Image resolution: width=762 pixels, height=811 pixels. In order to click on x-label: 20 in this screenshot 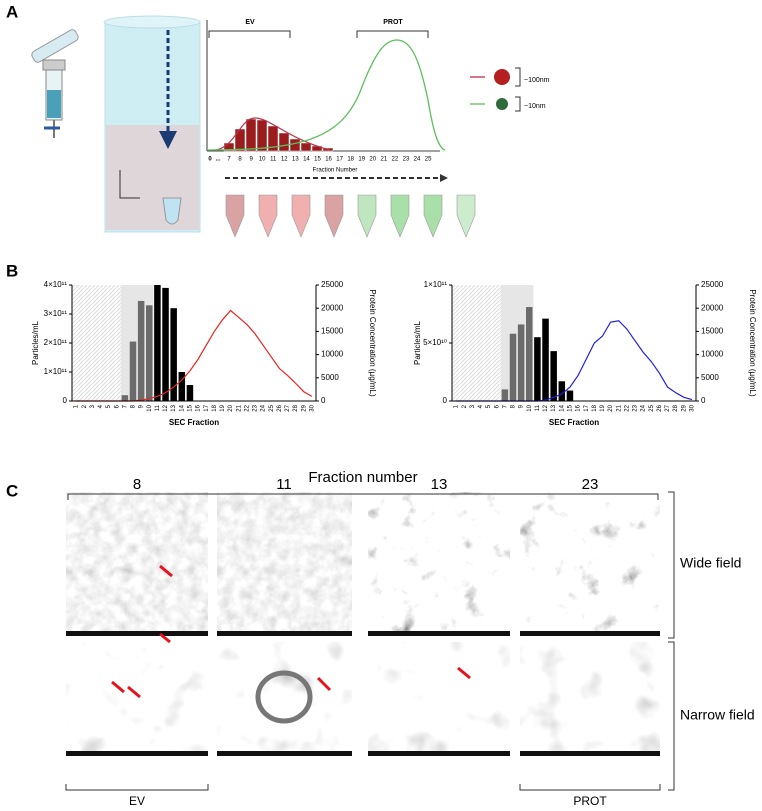, I will do `click(372, 160)`.